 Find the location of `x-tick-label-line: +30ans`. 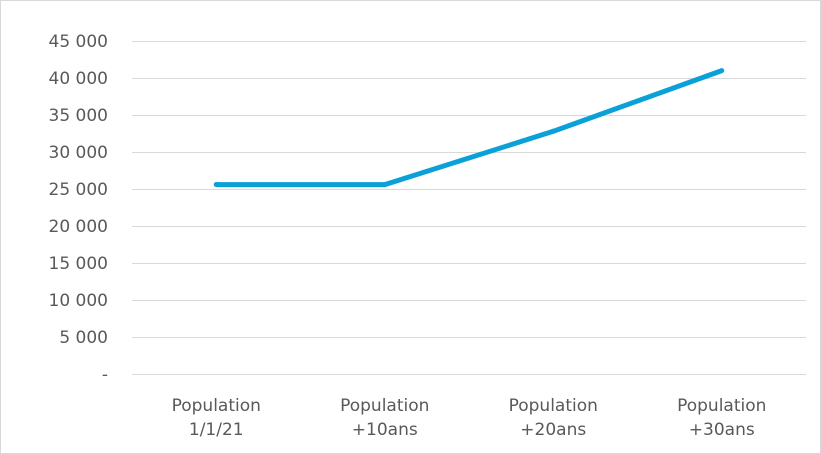

x-tick-label-line: +30ans is located at coordinates (722, 430).